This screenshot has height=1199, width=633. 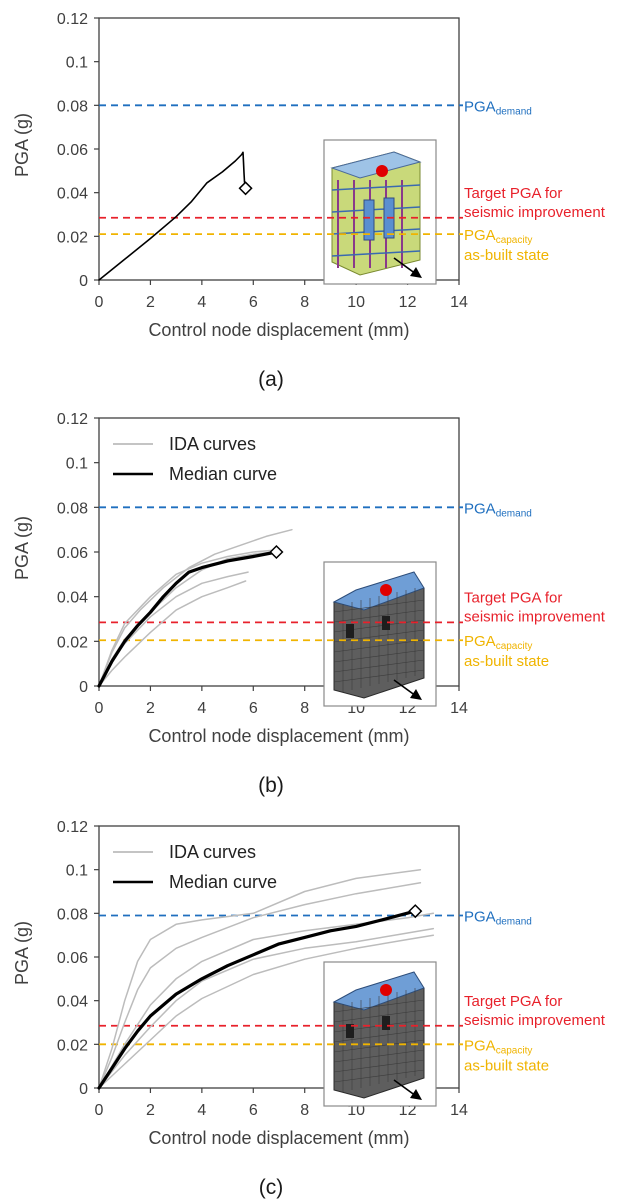 What do you see at coordinates (408, 302) in the screenshot?
I see `x-tick-label: 12` at bounding box center [408, 302].